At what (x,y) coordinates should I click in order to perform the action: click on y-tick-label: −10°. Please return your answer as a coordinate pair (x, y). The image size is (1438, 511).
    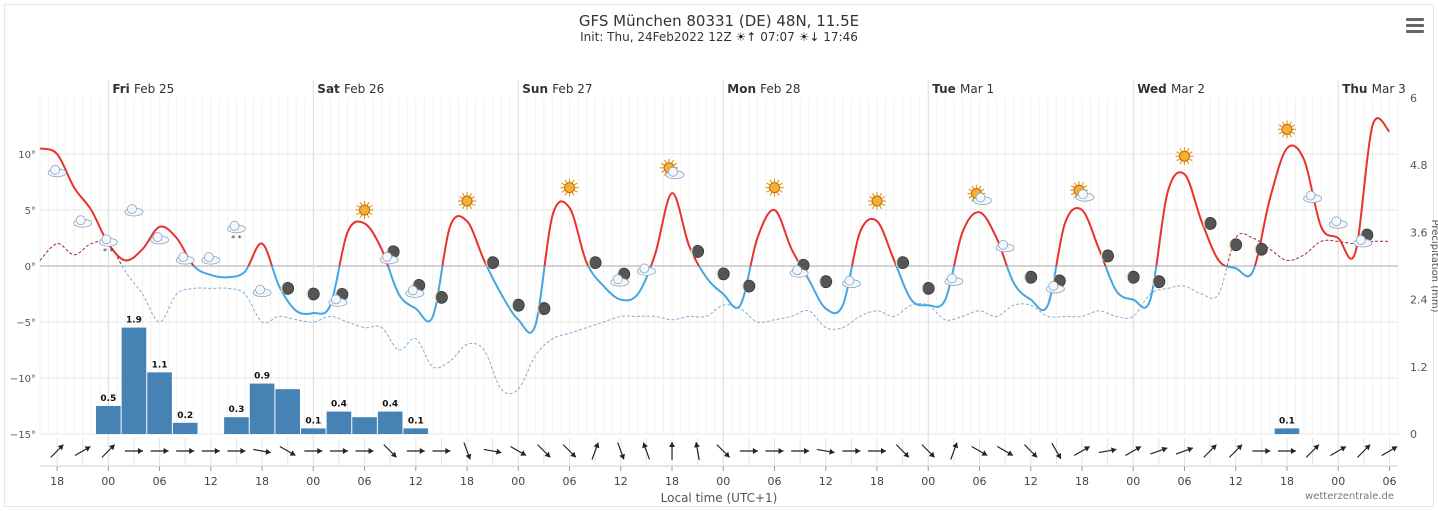
    Looking at the image, I should click on (23, 379).